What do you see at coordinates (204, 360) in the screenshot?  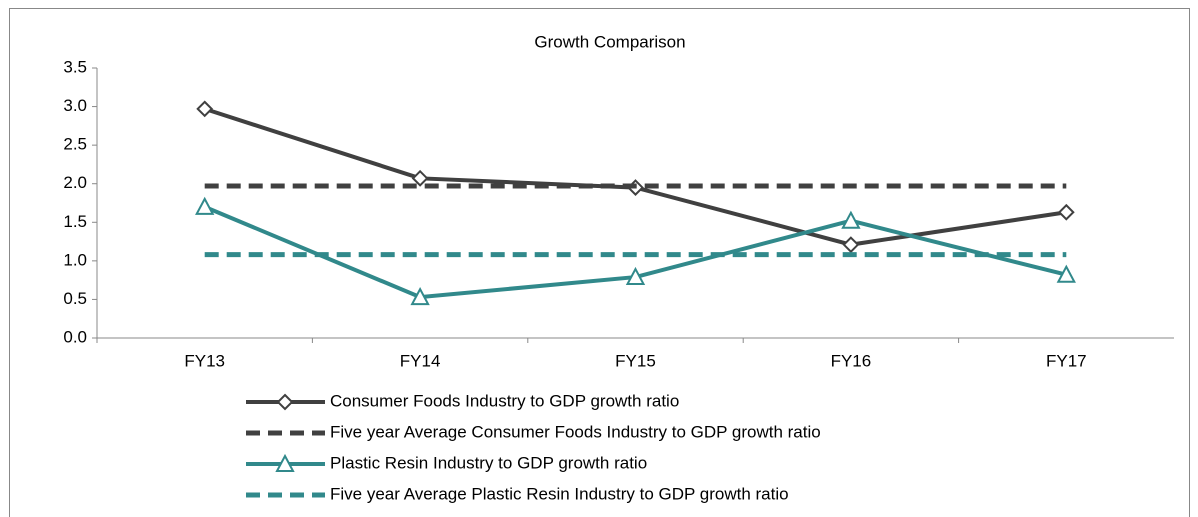 I see `x-tick-label: FY13` at bounding box center [204, 360].